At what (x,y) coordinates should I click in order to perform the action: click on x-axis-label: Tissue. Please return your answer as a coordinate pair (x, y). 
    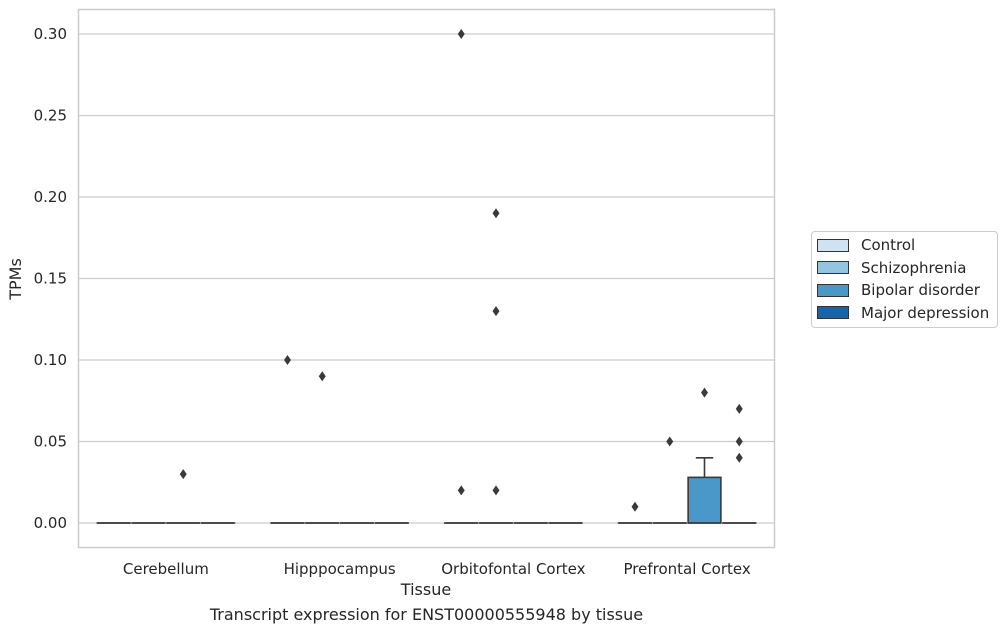
    Looking at the image, I should click on (425, 589).